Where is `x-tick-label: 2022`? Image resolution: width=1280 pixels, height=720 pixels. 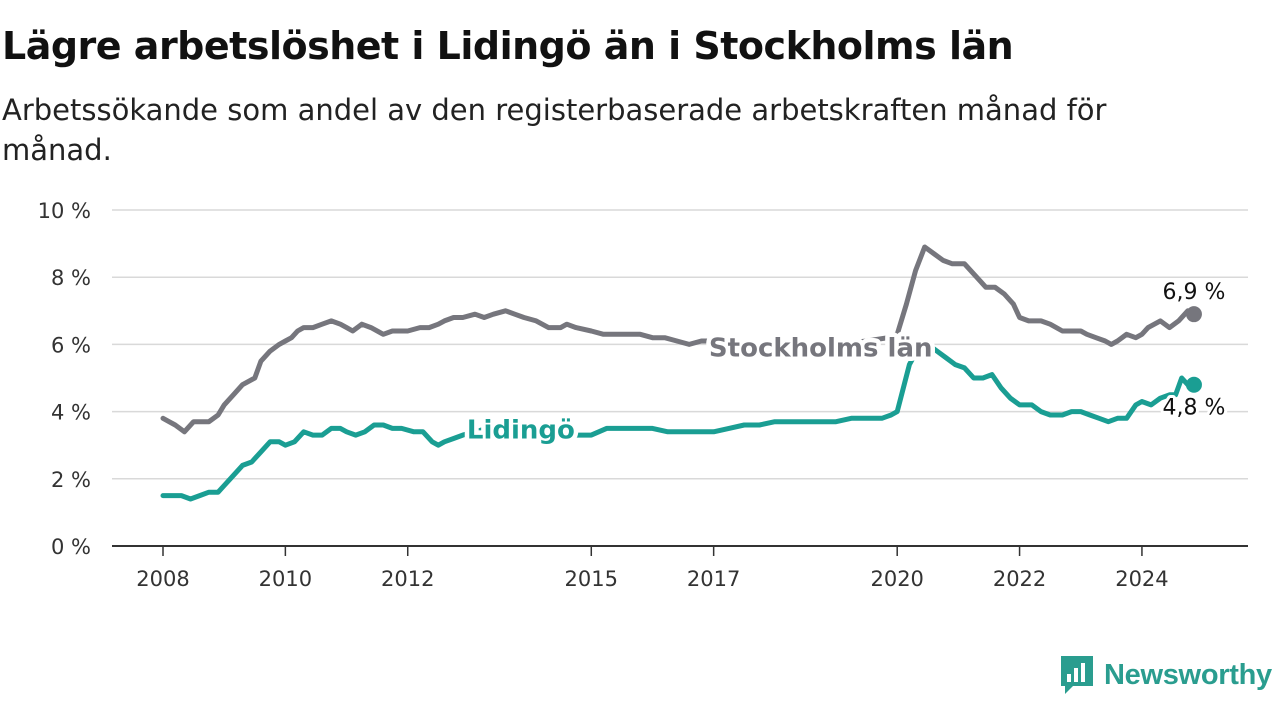
x-tick-label: 2022 is located at coordinates (1019, 579).